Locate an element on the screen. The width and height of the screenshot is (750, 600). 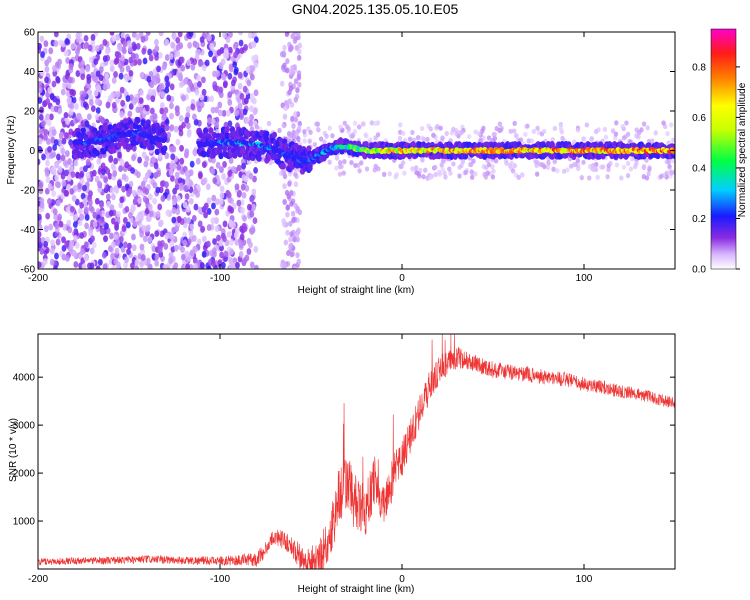
spectrogram-x-tick-label: 100 is located at coordinates (584, 278).